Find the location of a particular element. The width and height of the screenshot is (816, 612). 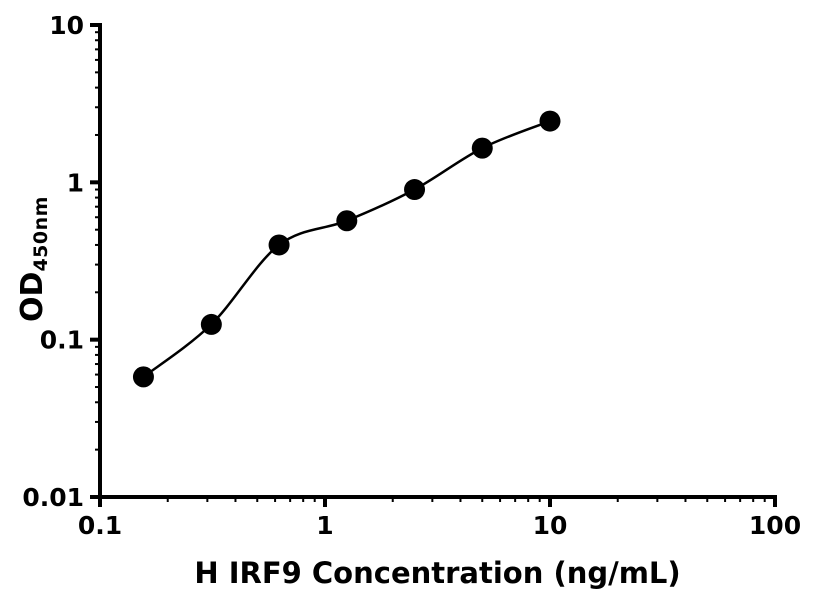

x-tick-label: 10 is located at coordinates (550, 525).